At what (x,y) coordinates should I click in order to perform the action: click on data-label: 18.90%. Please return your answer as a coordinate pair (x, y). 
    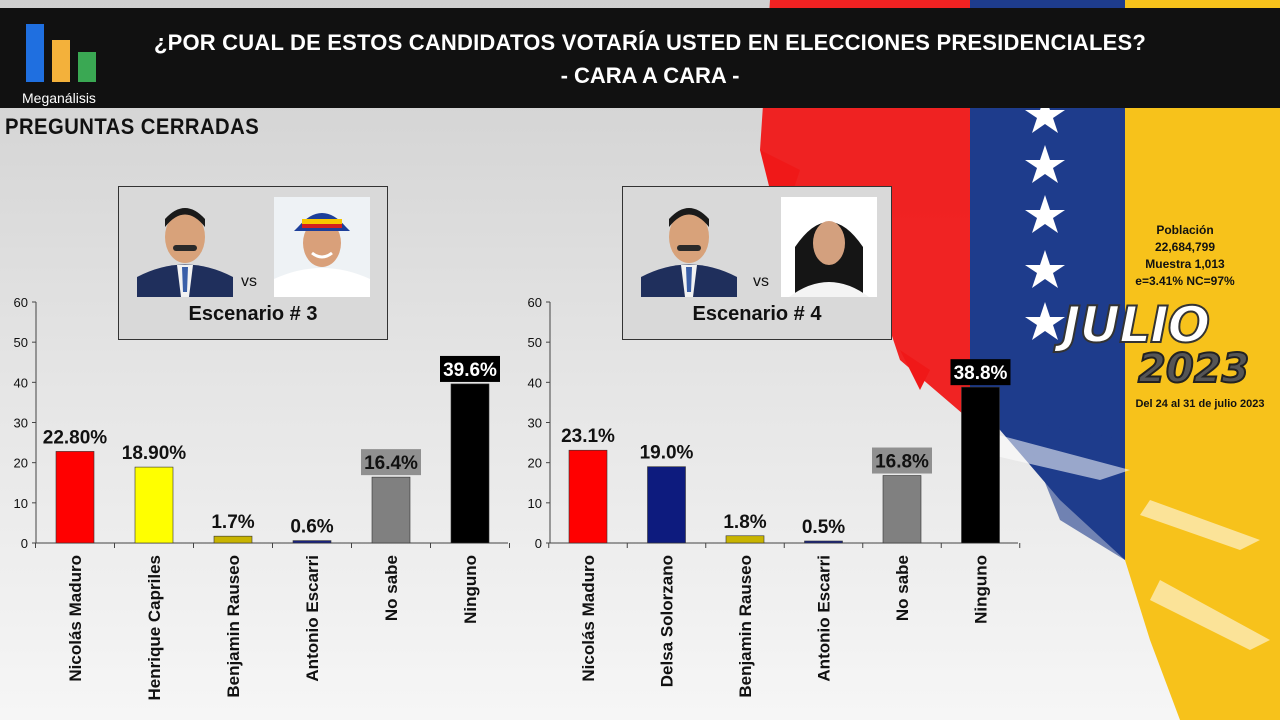
    Looking at the image, I should click on (154, 453).